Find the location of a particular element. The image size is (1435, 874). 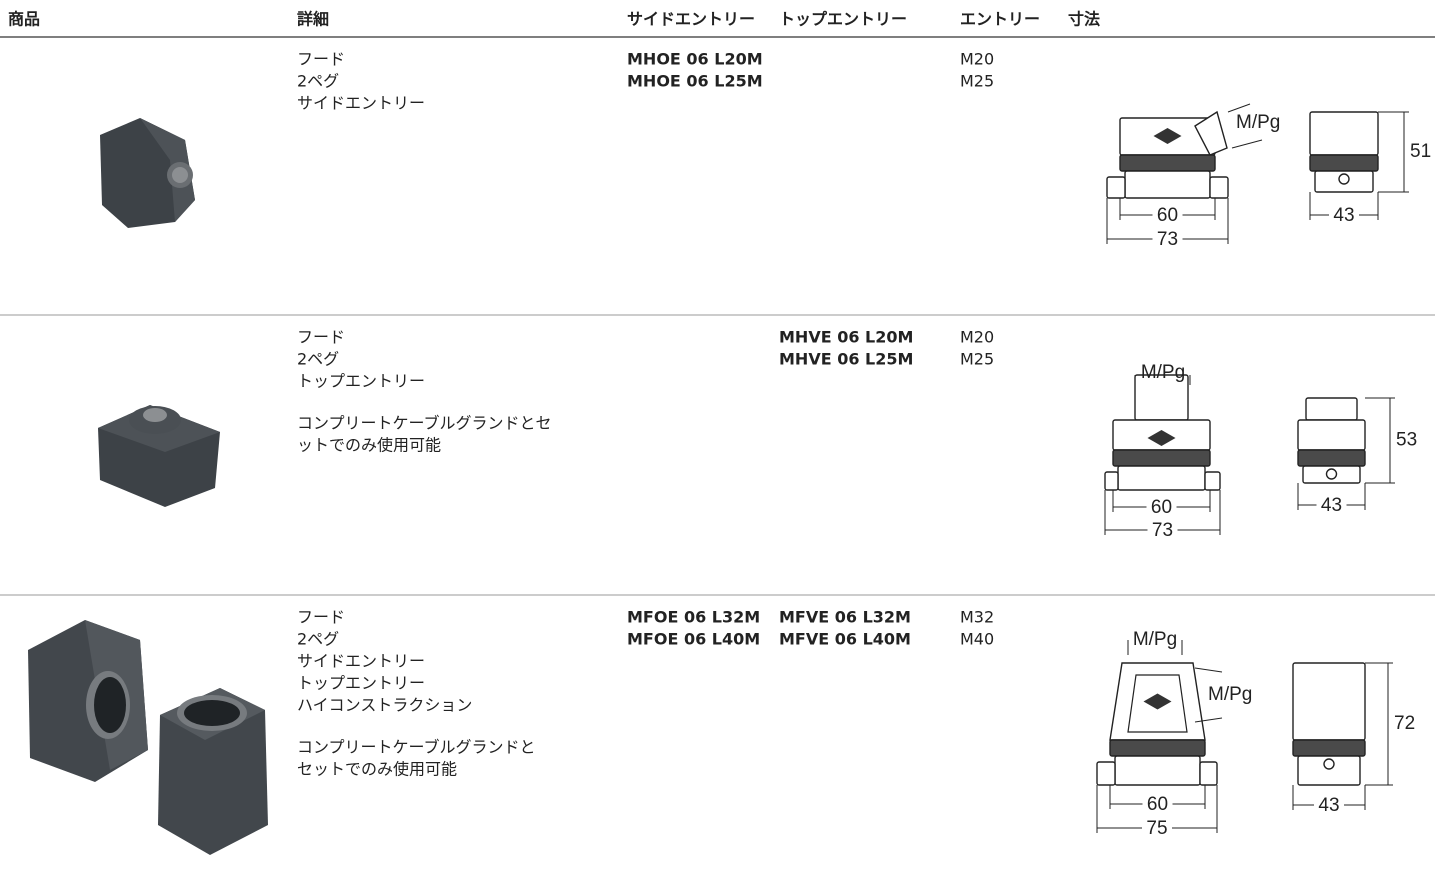

detail-line: セットでのみ使用可能 is located at coordinates (377, 769).